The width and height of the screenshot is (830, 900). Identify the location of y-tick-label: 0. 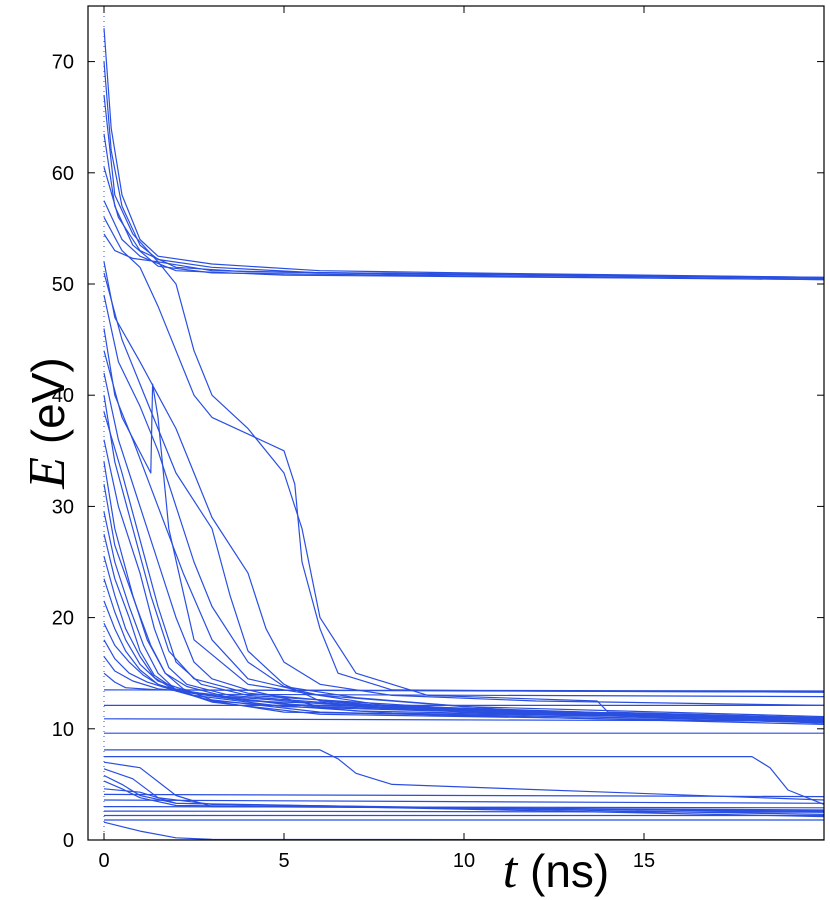
(68, 841).